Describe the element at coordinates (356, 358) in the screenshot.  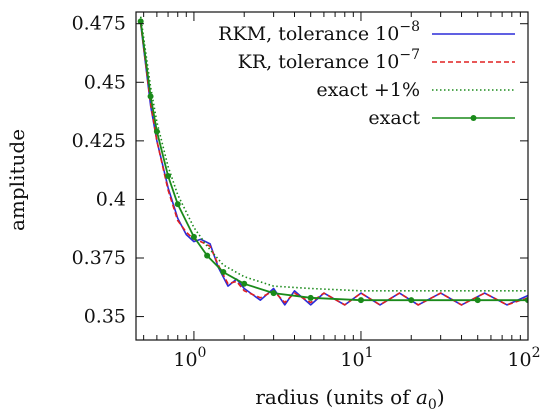
I see `x-tick-label: 10¹` at that location.